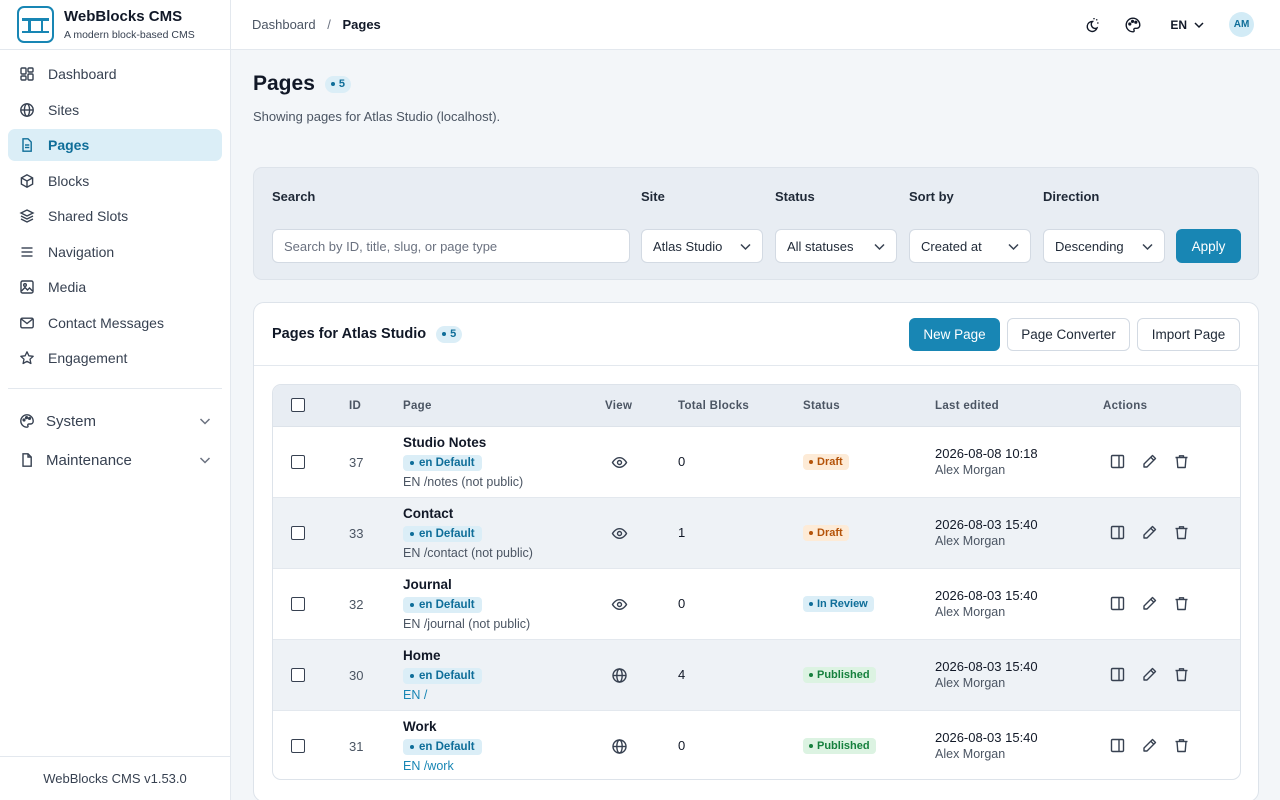  Describe the element at coordinates (755, 25) in the screenshot. I see `topbar: Dashboard / Pages EN AM` at that location.